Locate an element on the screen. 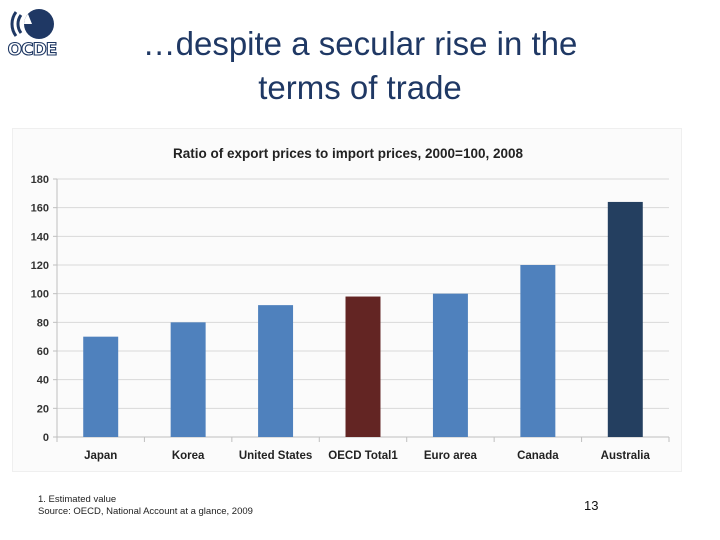 Image resolution: width=720 pixels, height=540 pixels. x-category-label: OECD Total1 is located at coordinates (363, 456).